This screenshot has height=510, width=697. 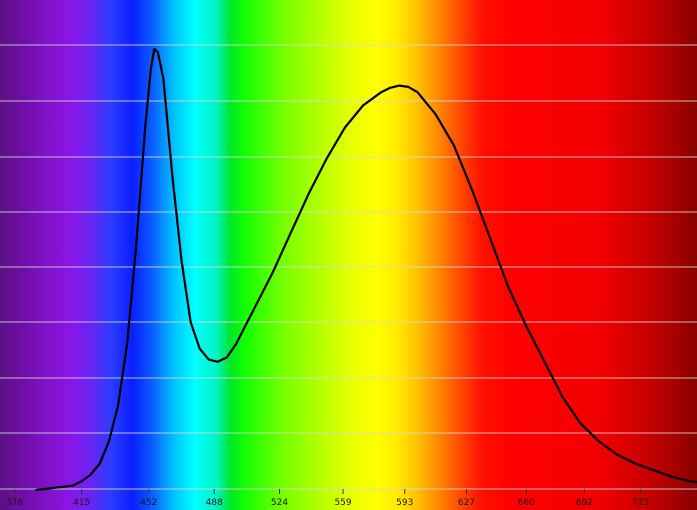 What do you see at coordinates (526, 503) in the screenshot?
I see `x-tick-label: 660` at bounding box center [526, 503].